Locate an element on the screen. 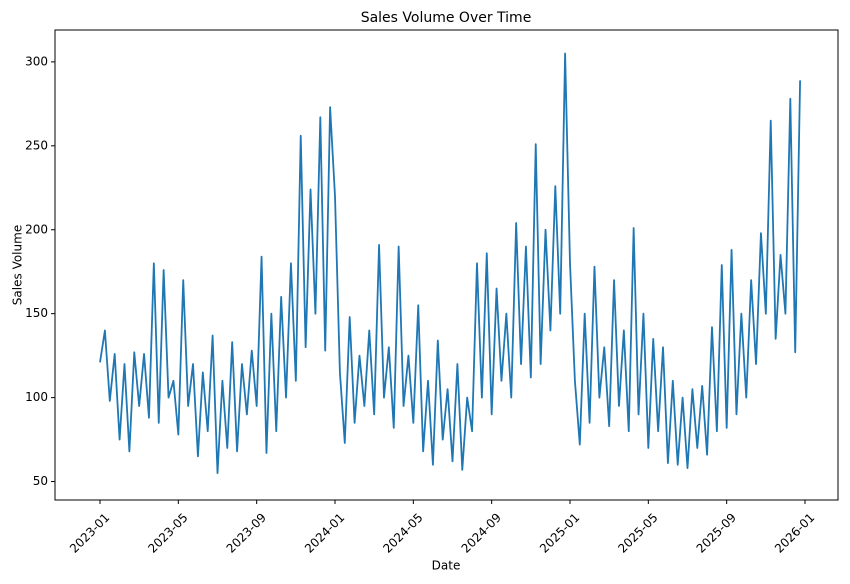  x-tick-label: 2024-05 is located at coordinates (402, 532).